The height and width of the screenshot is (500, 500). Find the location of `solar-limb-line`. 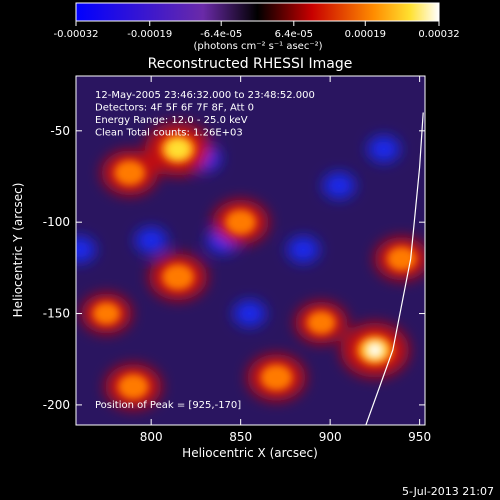

solar-limb-line is located at coordinates (394, 268).